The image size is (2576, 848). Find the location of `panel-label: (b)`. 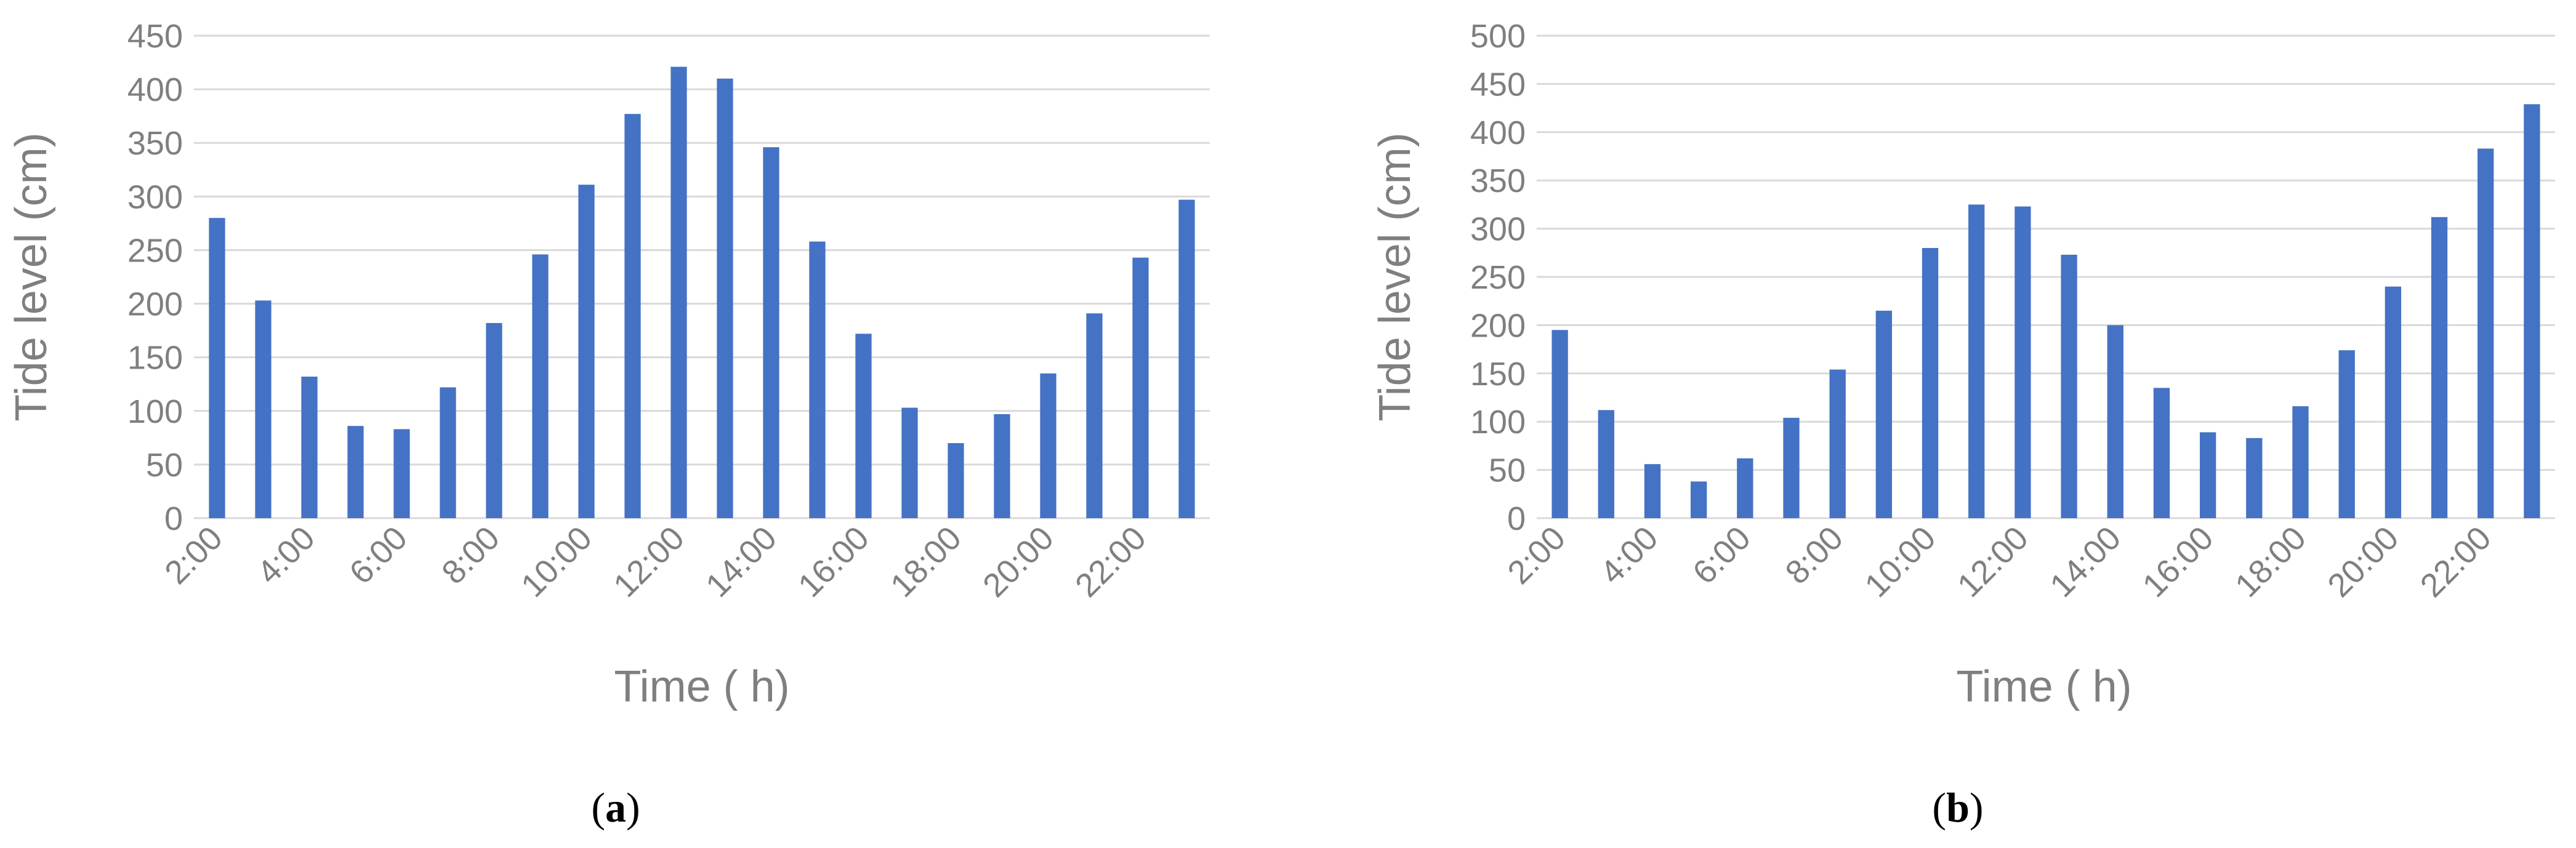

panel-label: (b) is located at coordinates (1957, 807).